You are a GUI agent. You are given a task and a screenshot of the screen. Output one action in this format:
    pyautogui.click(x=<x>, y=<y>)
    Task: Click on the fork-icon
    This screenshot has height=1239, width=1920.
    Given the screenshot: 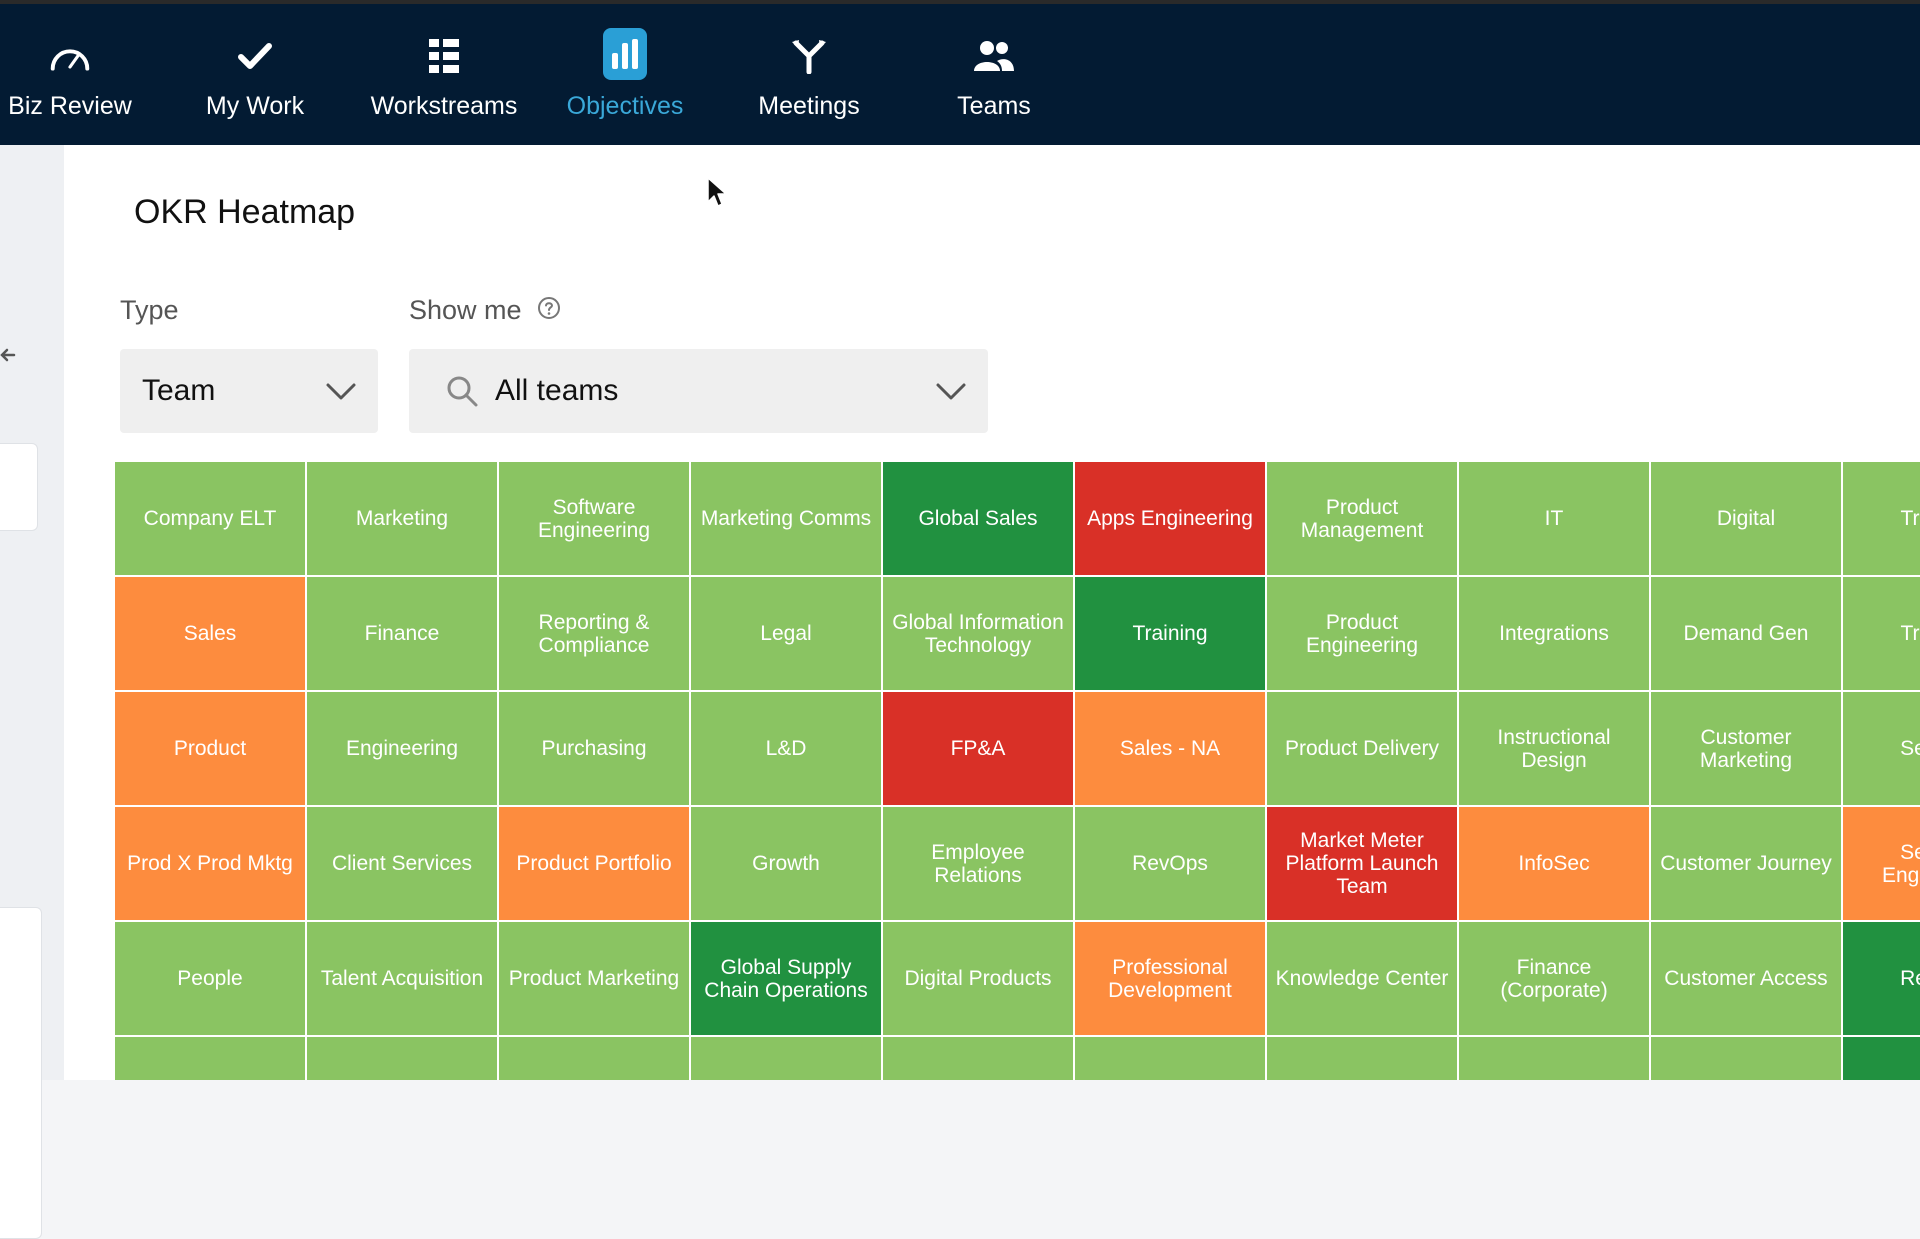 What is the action you would take?
    pyautogui.click(x=809, y=56)
    